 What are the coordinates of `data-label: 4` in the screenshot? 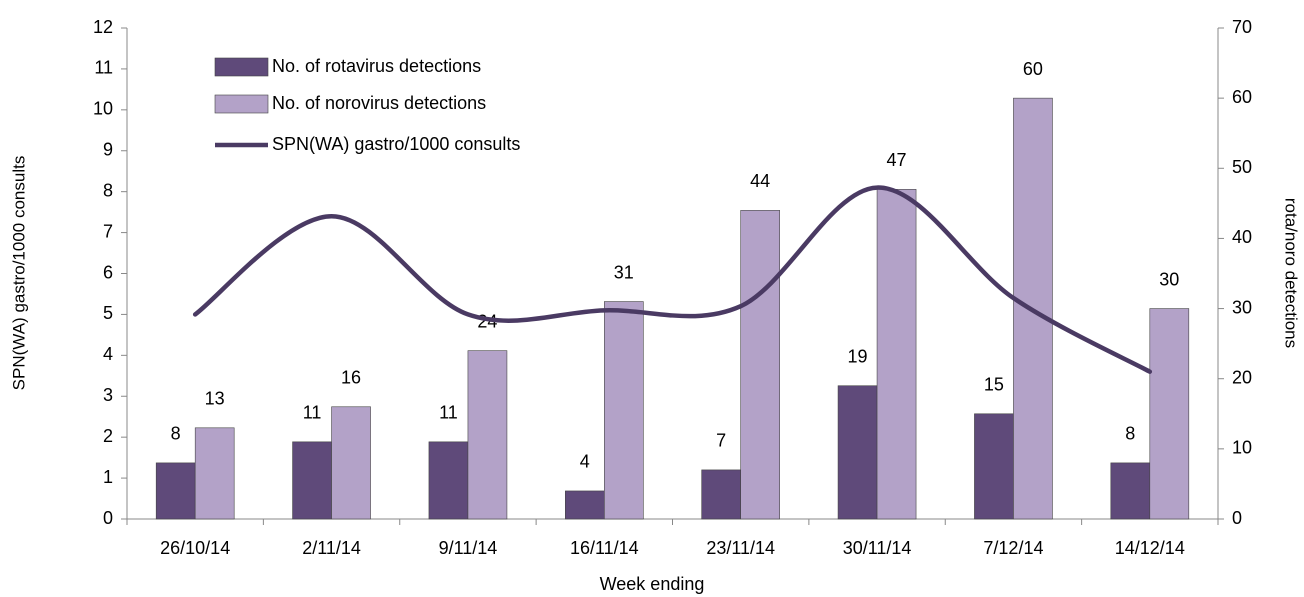 It's located at (585, 462).